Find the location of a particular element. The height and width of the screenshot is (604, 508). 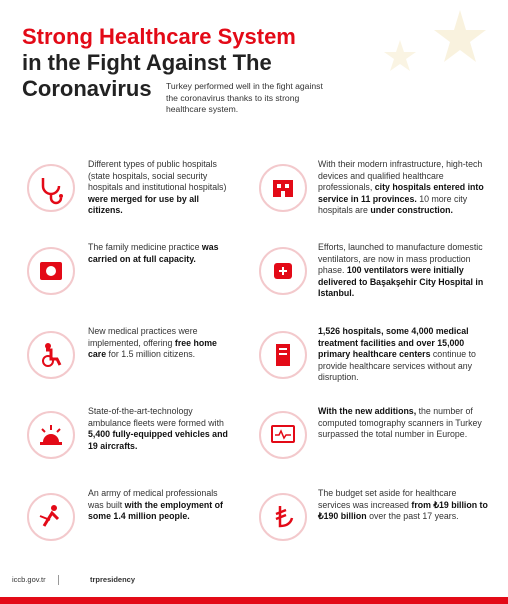

bold-text: free home care is located at coordinates (152, 348).